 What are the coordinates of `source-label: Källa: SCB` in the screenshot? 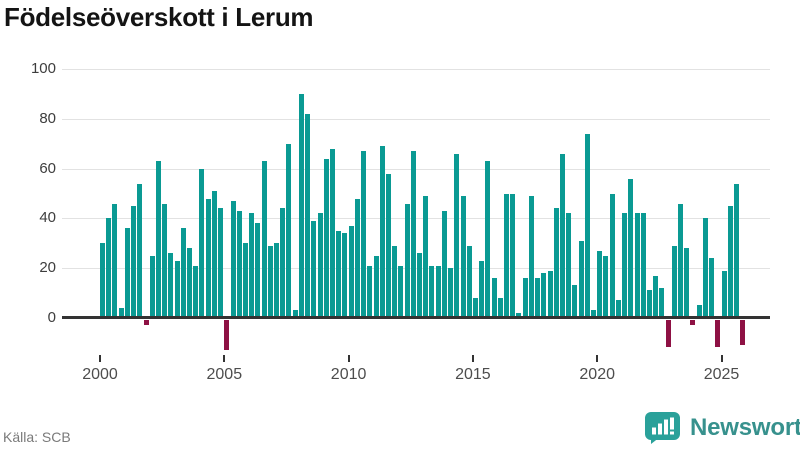 It's located at (37, 437).